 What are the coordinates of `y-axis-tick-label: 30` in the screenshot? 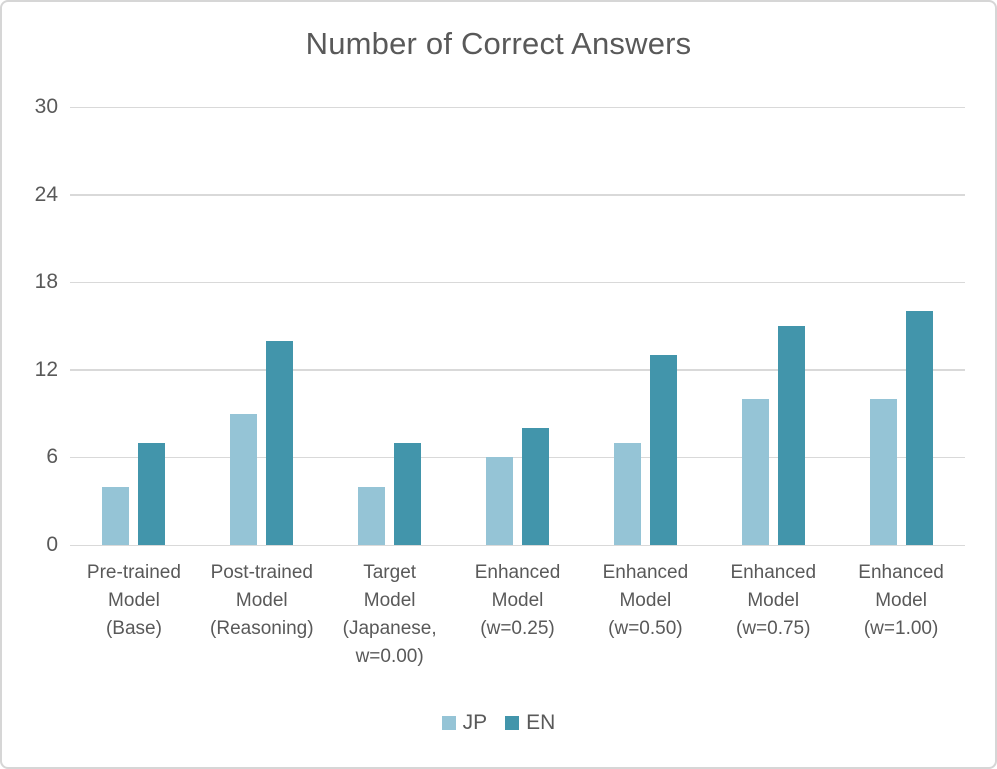 It's located at (46, 106).